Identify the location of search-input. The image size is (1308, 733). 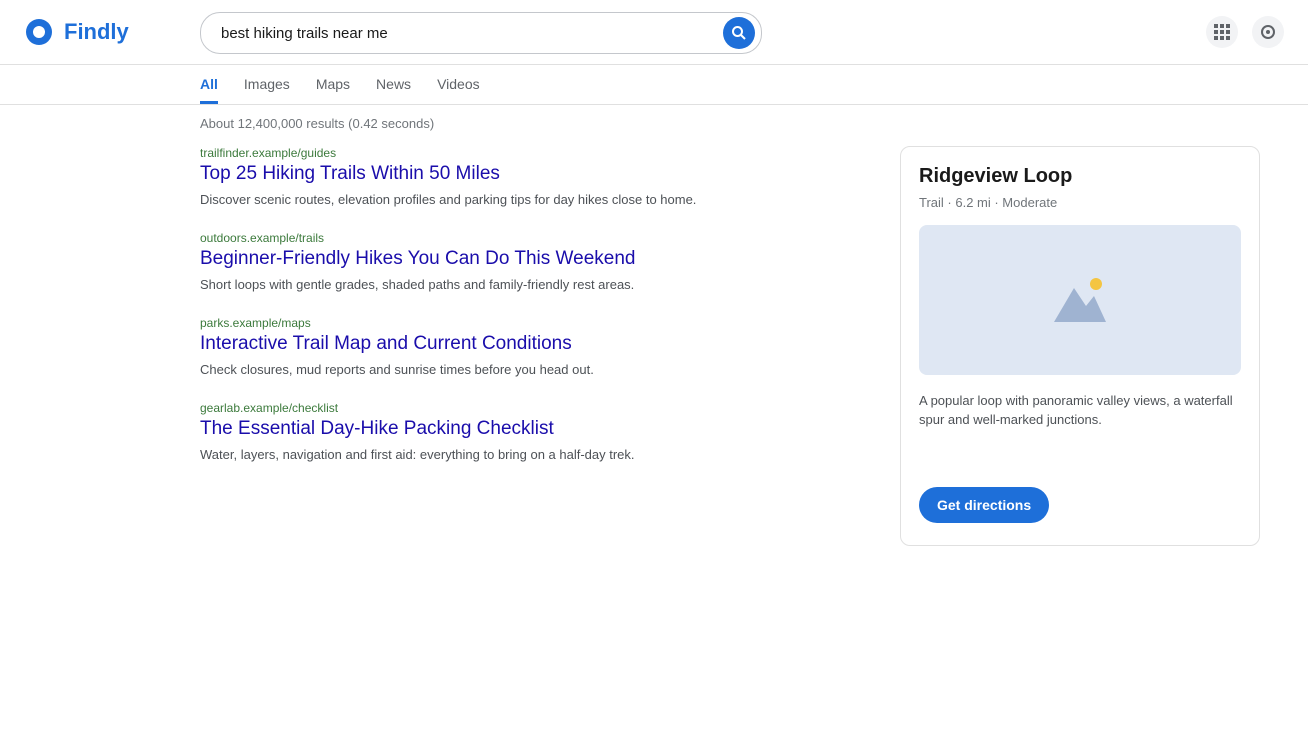
(456, 33).